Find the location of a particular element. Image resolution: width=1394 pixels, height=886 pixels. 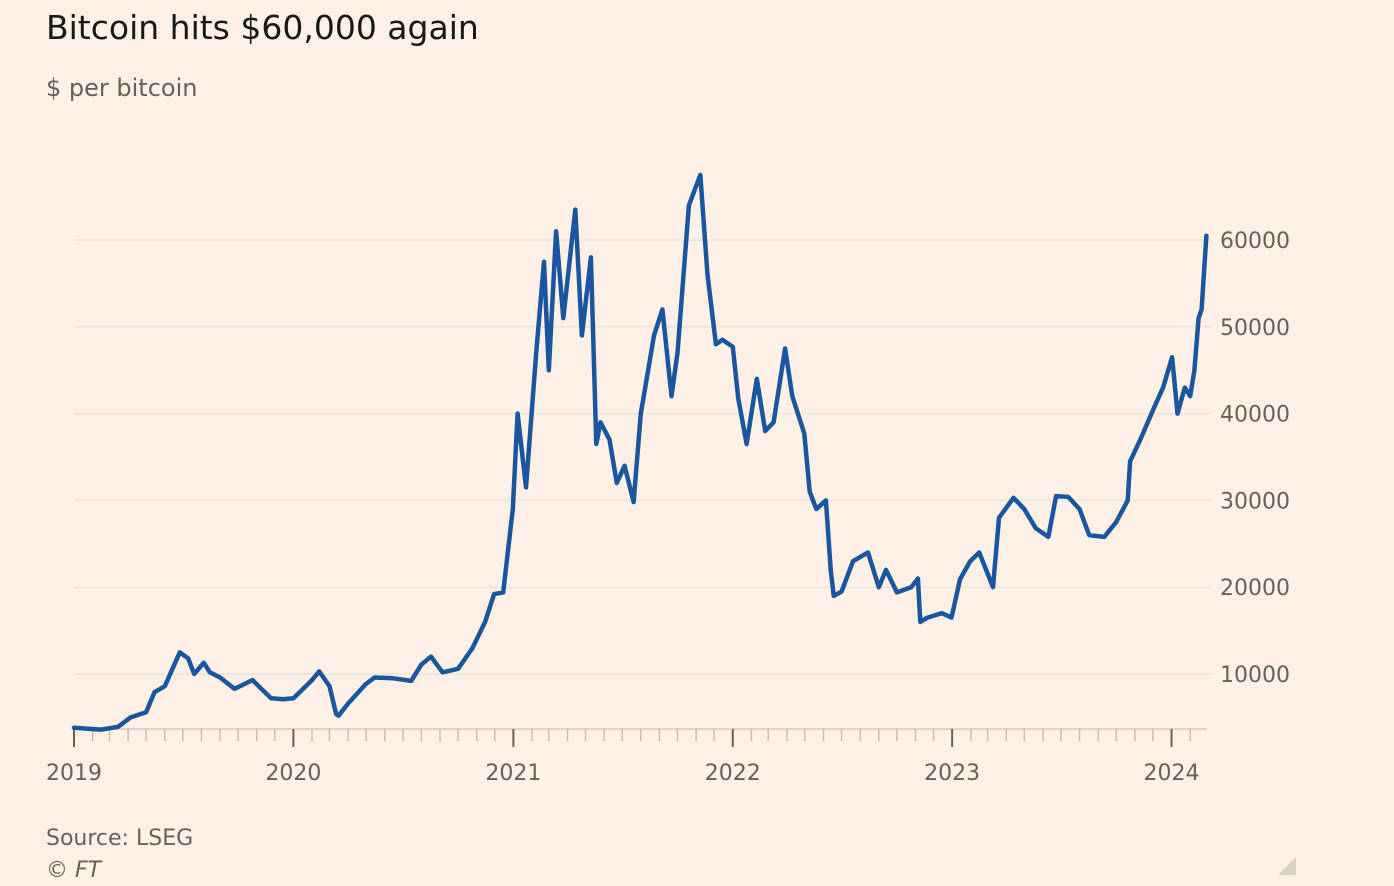

x-tick-label: 2020 is located at coordinates (293, 773).